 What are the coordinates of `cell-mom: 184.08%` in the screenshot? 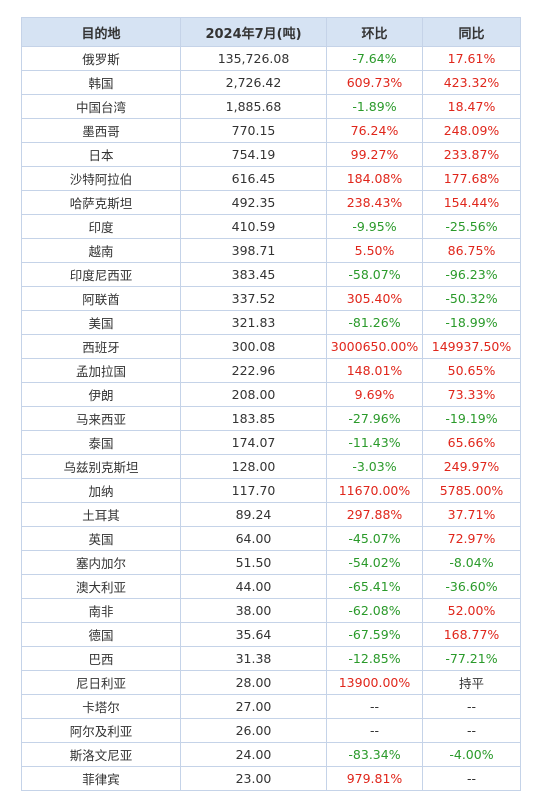 It's located at (374, 178).